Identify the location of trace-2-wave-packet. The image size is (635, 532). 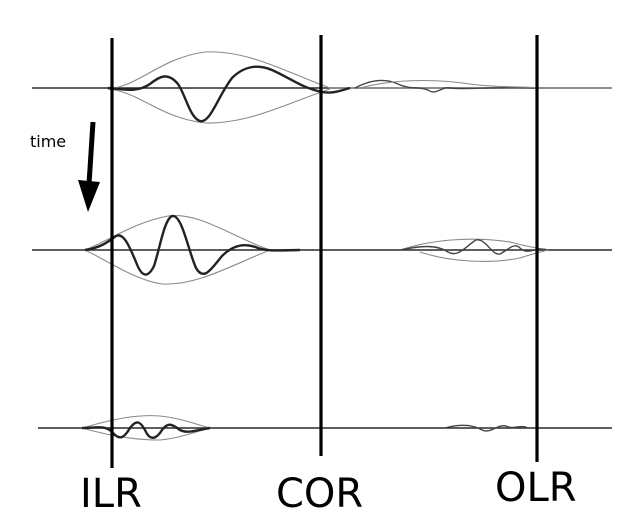
(192, 245).